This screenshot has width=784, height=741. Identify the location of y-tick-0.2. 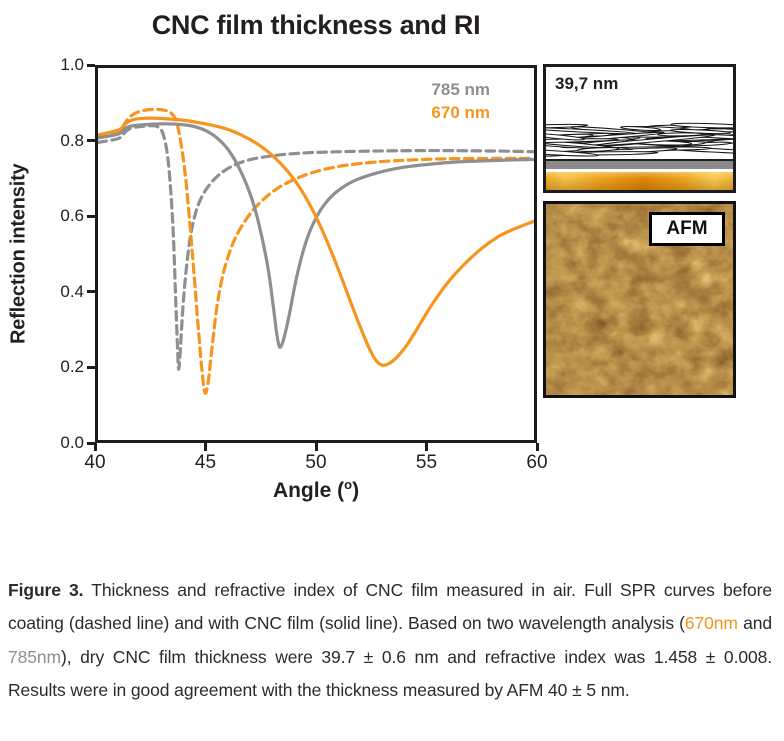
(91, 367).